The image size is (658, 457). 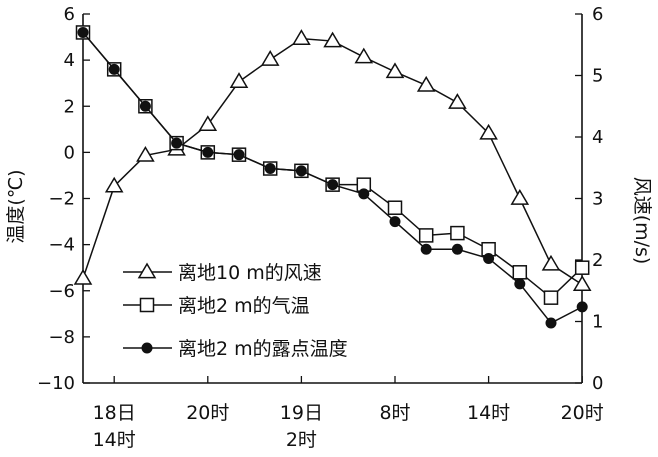 What do you see at coordinates (394, 413) in the screenshot?
I see `x-tick-label: 8时` at bounding box center [394, 413].